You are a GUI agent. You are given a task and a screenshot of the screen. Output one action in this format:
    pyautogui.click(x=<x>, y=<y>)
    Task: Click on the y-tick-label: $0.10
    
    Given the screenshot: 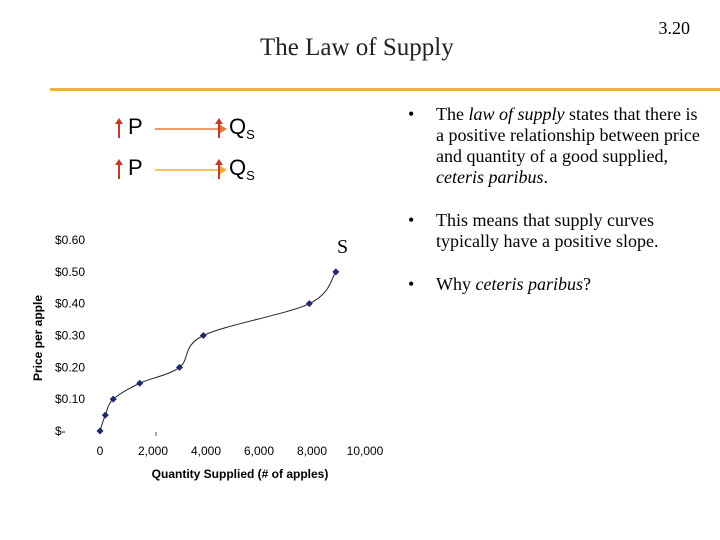 What is the action you would take?
    pyautogui.click(x=70, y=399)
    